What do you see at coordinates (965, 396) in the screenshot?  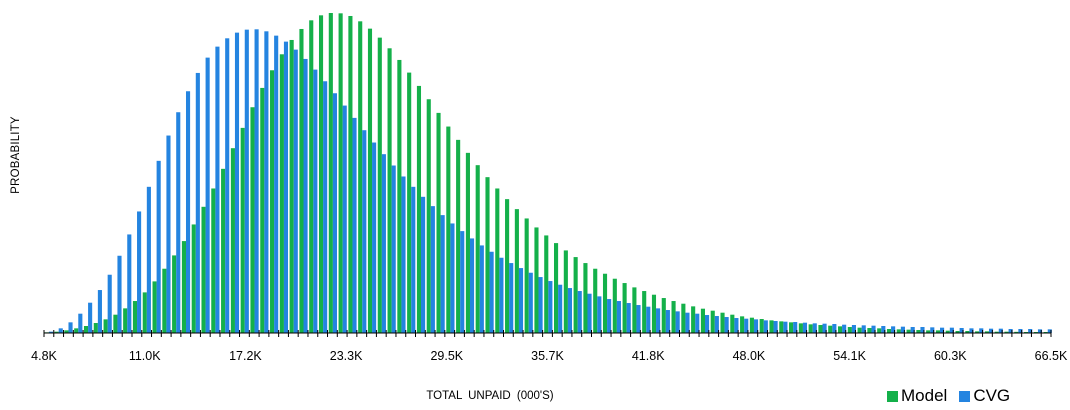 I see `legend-swatch-cvg` at bounding box center [965, 396].